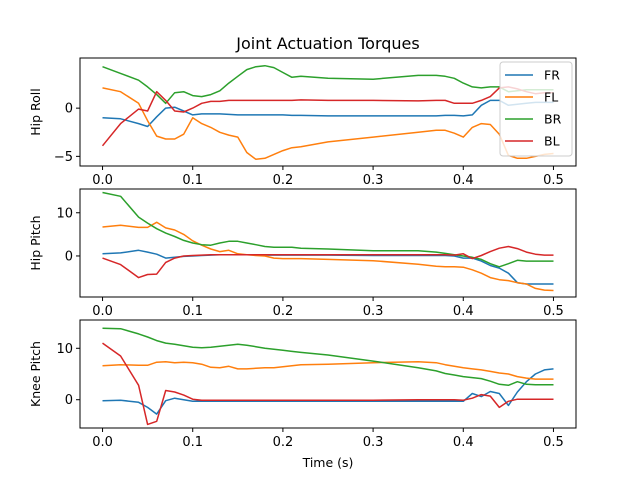 The width and height of the screenshot is (640, 480). What do you see at coordinates (328, 462) in the screenshot?
I see `x-axis-label: Time (s)` at bounding box center [328, 462].